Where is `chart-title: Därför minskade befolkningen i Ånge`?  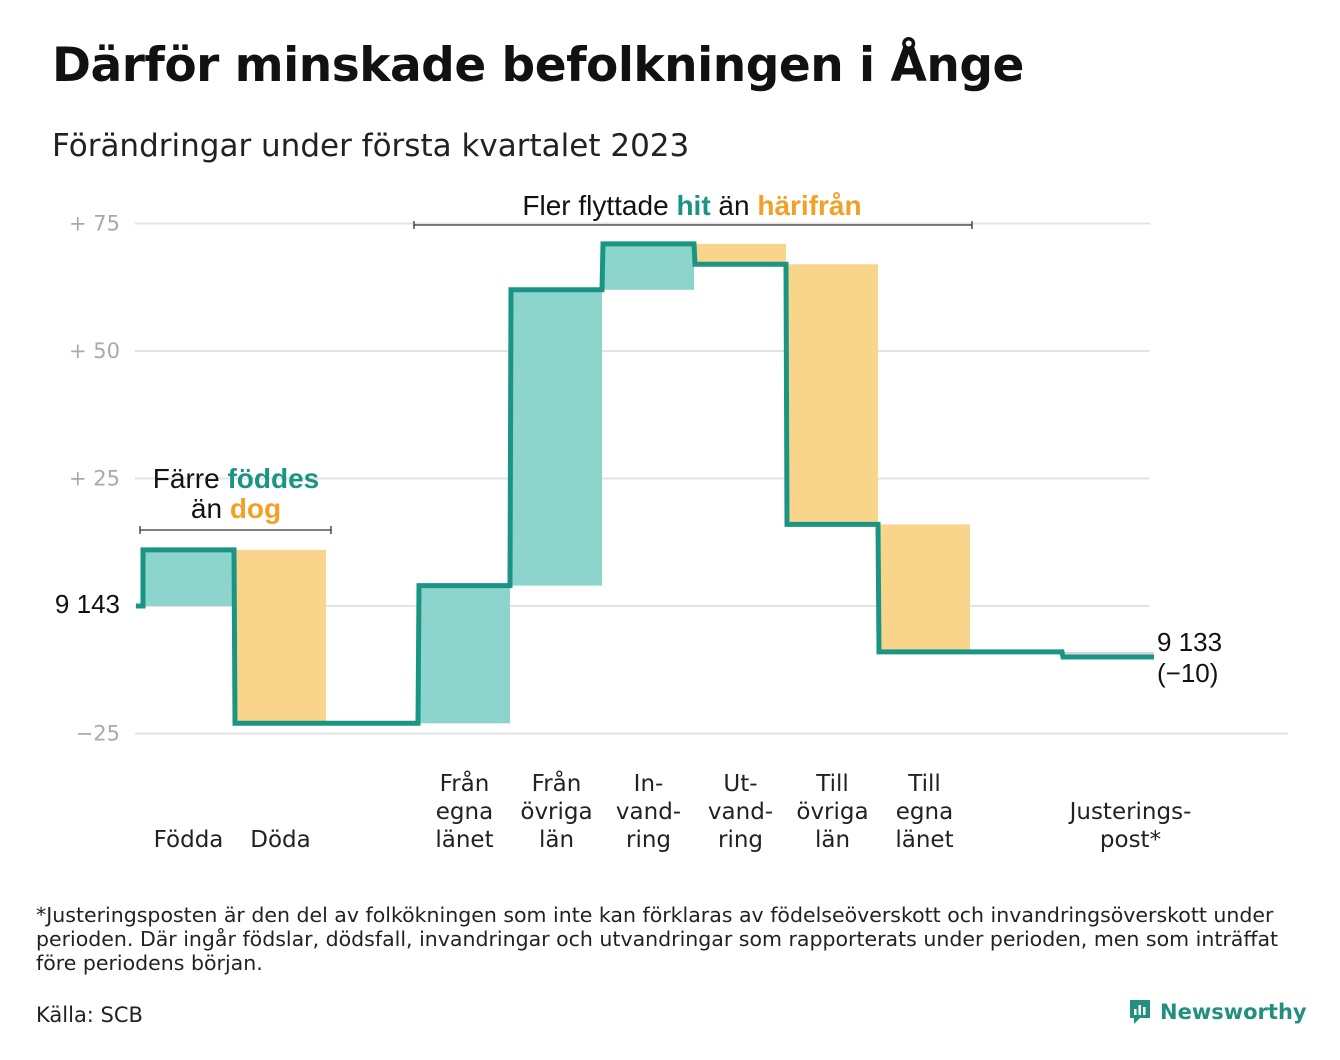 chart-title: Därför minskade befolkningen i Ånge is located at coordinates (538, 65).